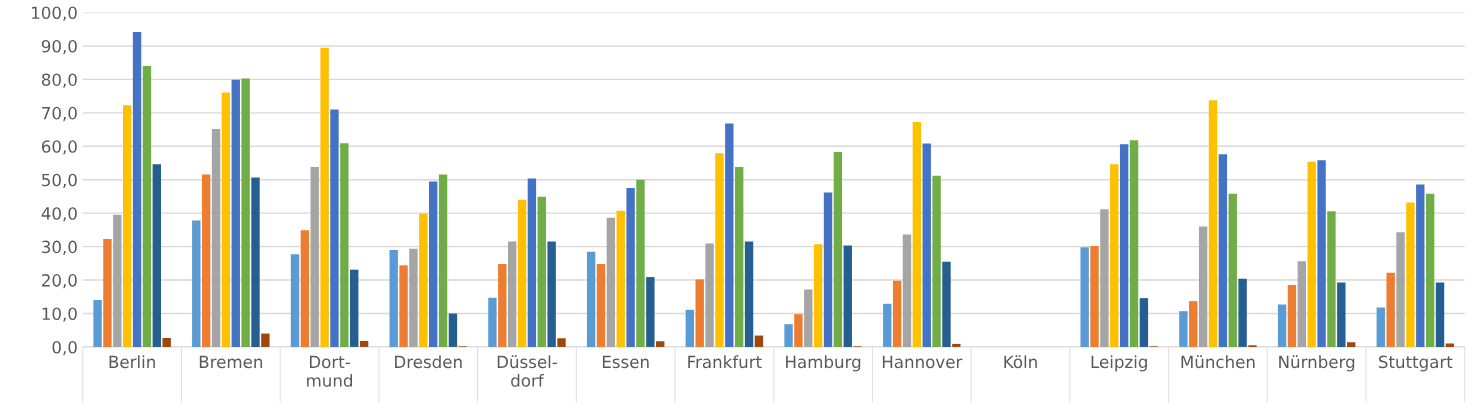  Describe the element at coordinates (625, 362) in the screenshot. I see `x-tick-label: Essen` at that location.